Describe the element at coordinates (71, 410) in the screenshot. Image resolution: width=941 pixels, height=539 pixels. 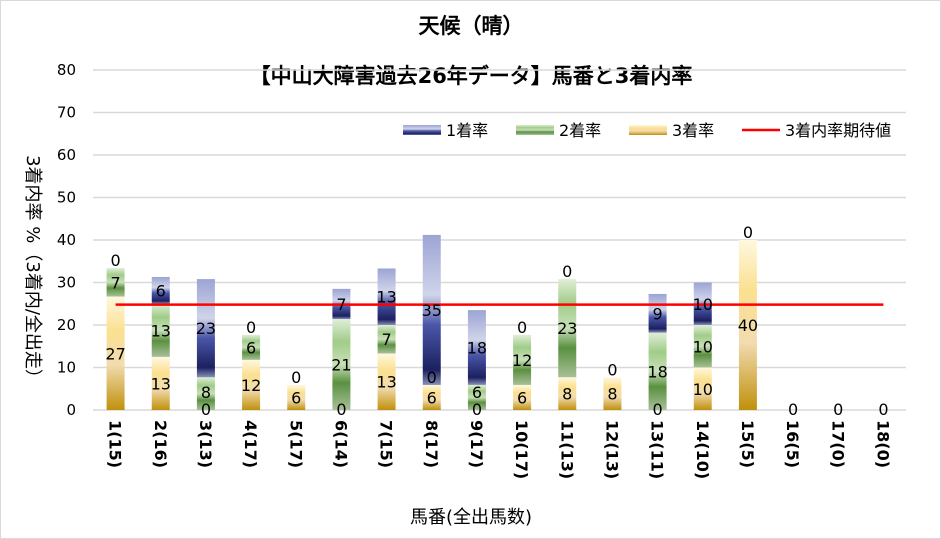
I see `y-tick-label: 0` at that location.